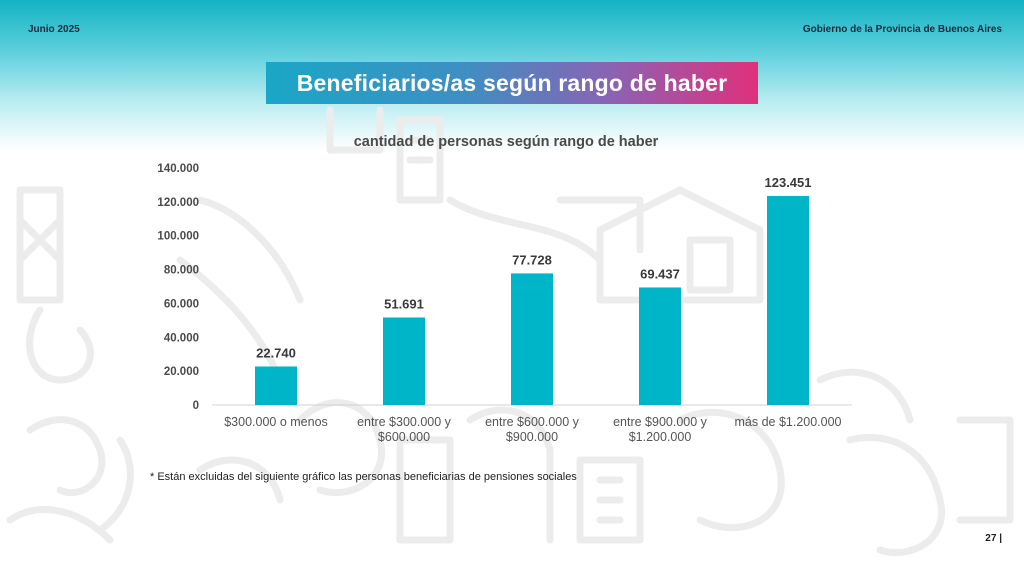  What do you see at coordinates (178, 169) in the screenshot?
I see `y-tick-label: 140.000` at bounding box center [178, 169].